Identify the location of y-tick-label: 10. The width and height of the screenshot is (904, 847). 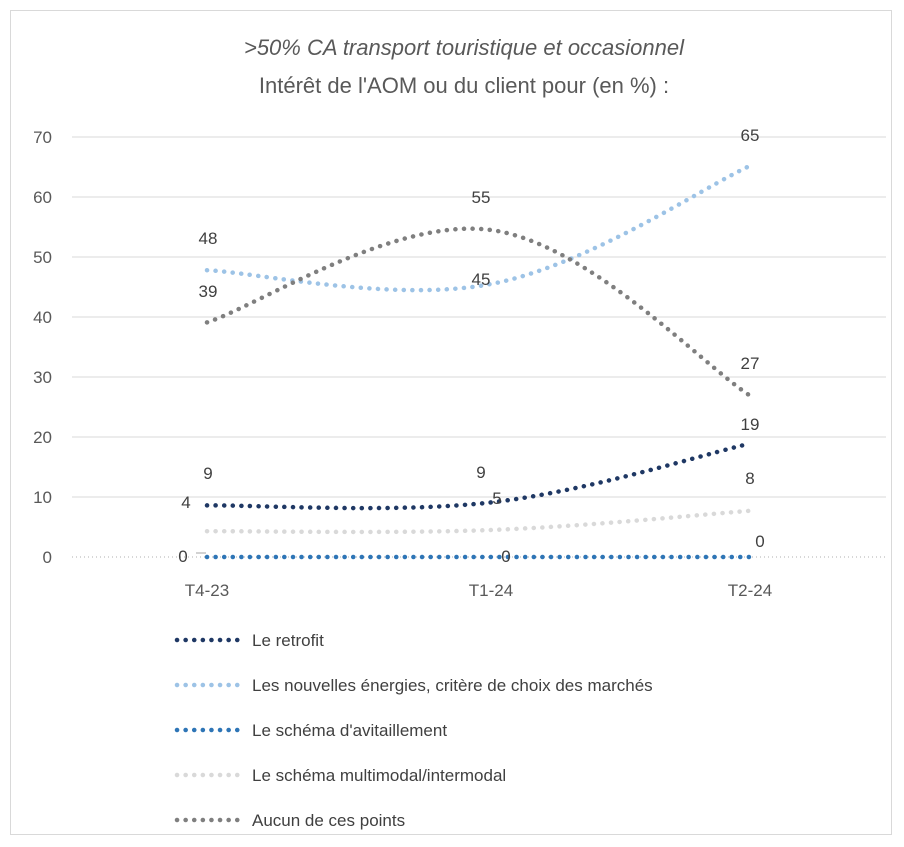
(42, 497).